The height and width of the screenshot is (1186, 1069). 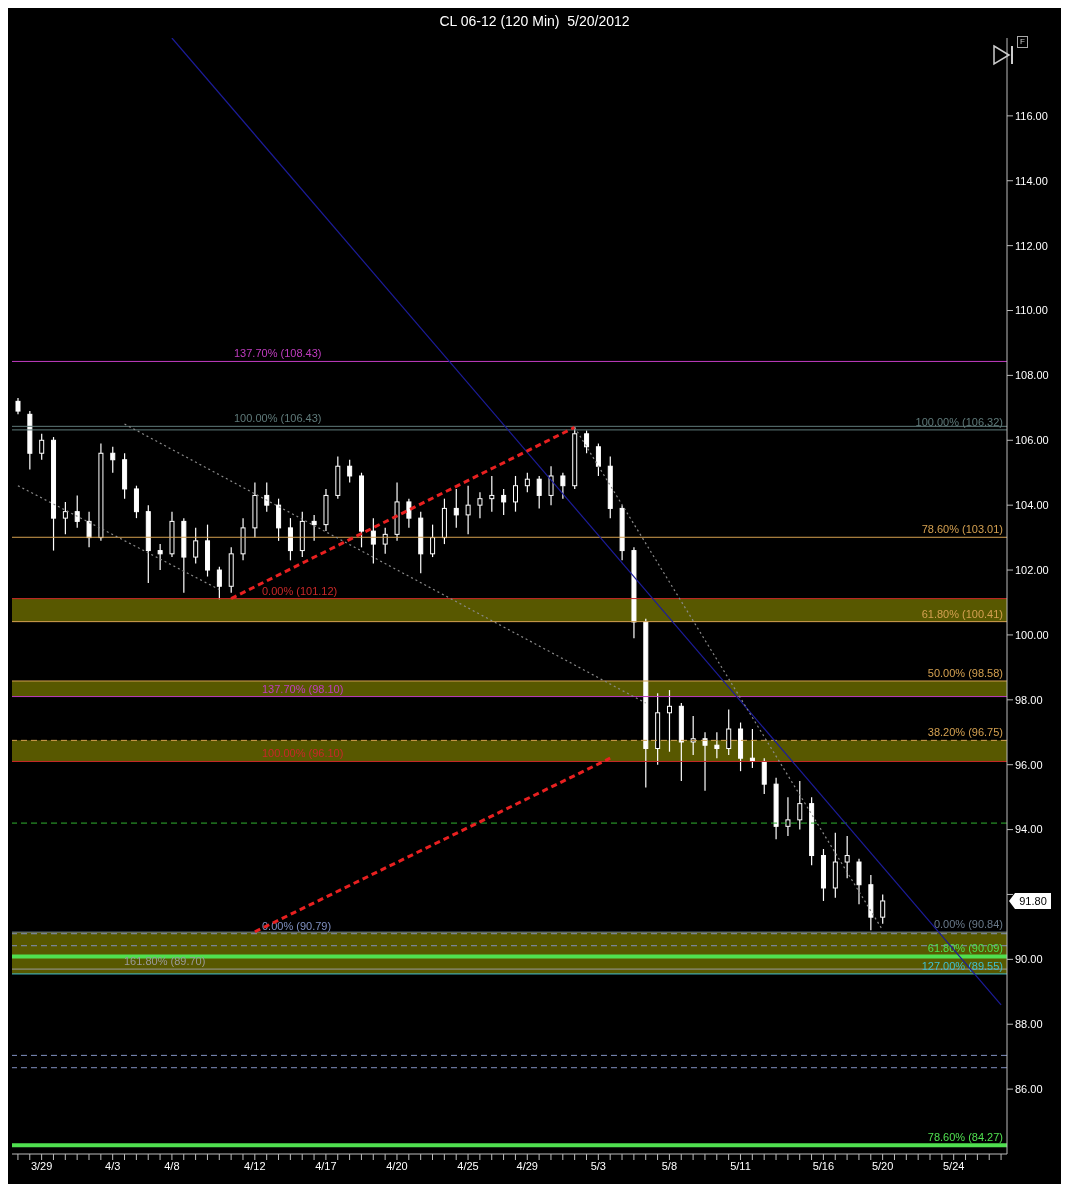 What do you see at coordinates (1031, 180) in the screenshot?
I see `y-tick-label: 114.00` at bounding box center [1031, 180].